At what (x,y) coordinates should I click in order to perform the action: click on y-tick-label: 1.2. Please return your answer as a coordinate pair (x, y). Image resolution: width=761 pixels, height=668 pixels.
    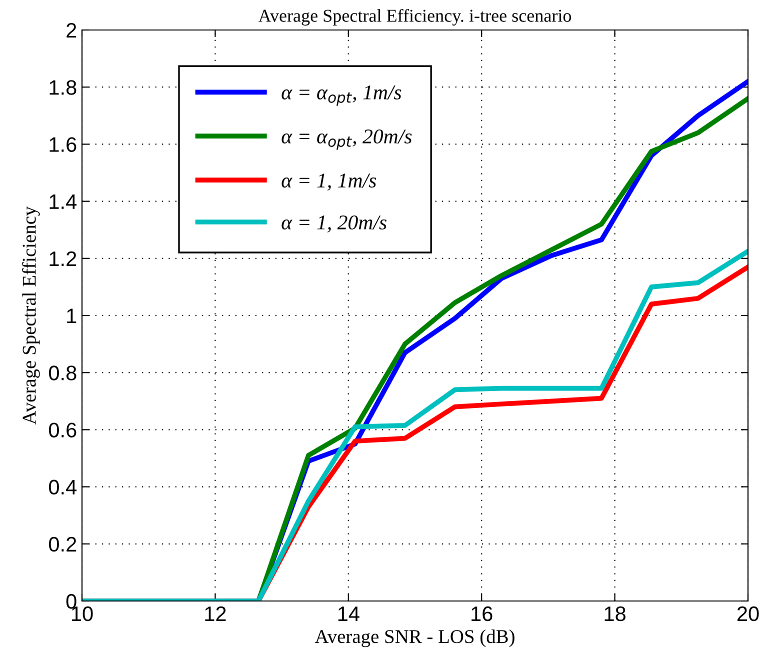
    Looking at the image, I should click on (63, 258).